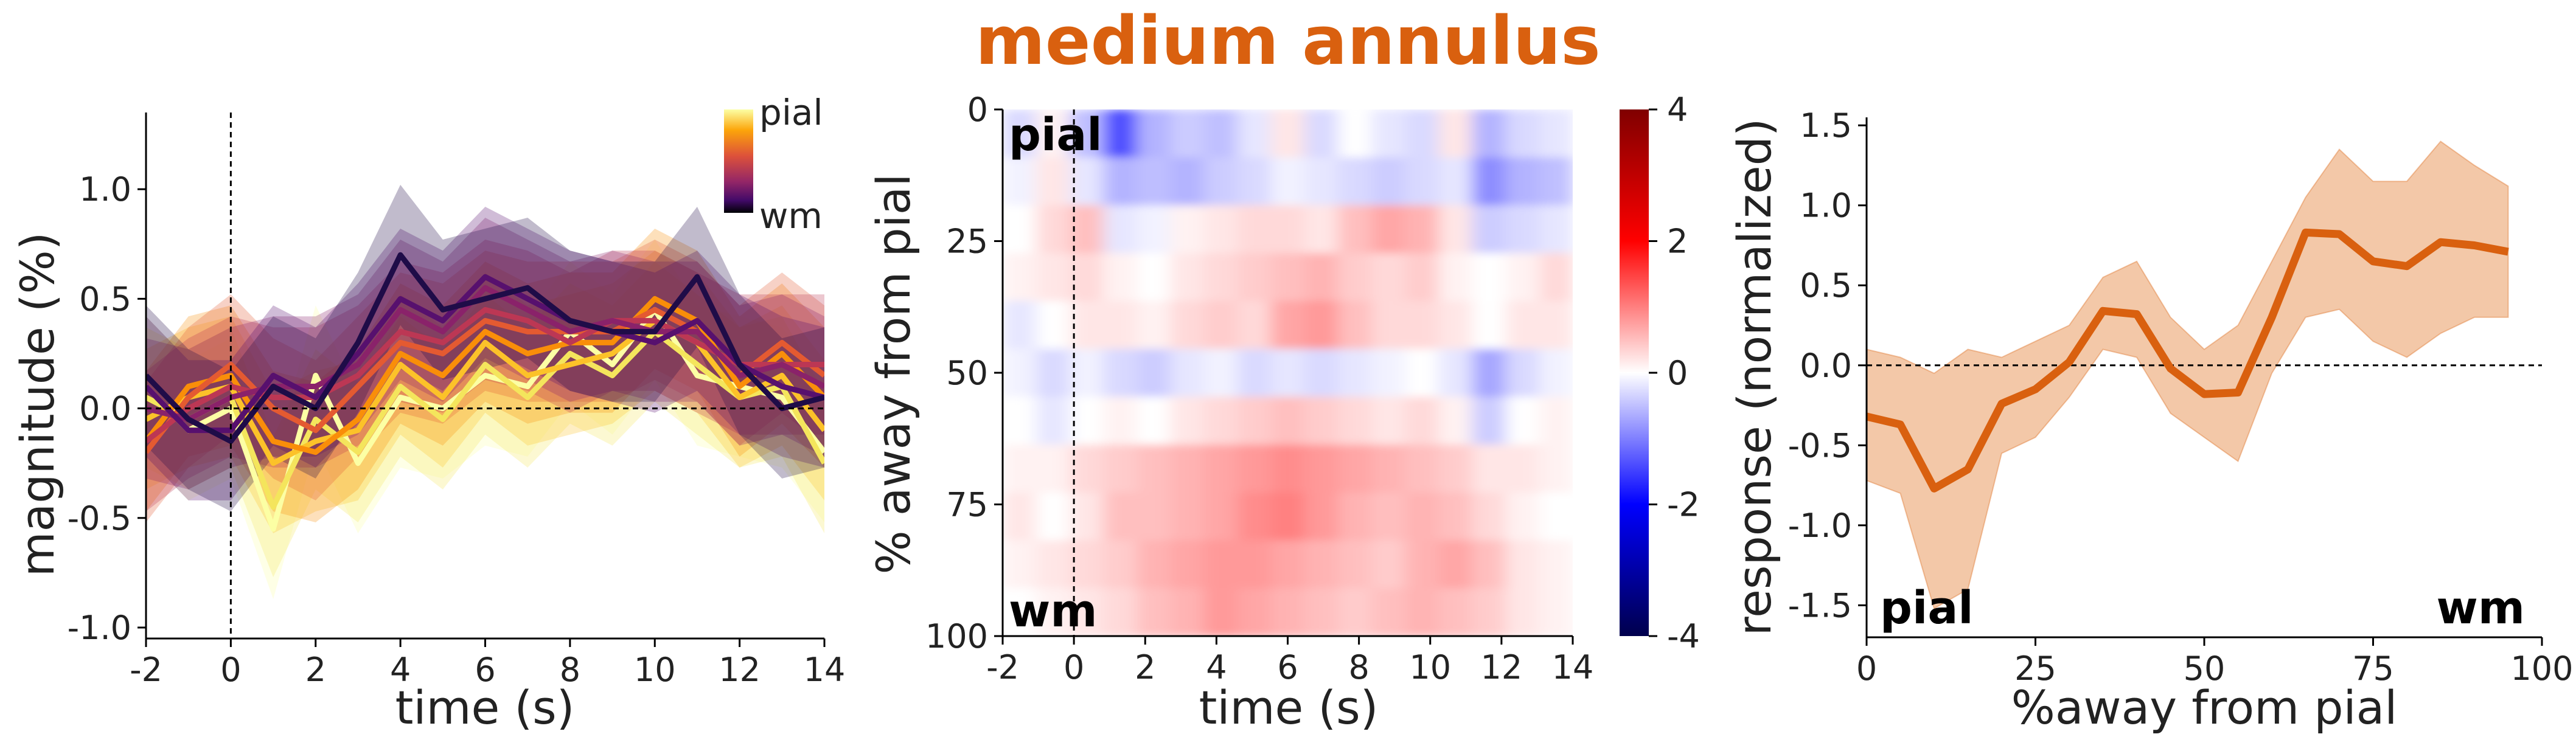 This screenshot has width=2576, height=751. I want to click on x-tick-label: 2, so click(1145, 668).